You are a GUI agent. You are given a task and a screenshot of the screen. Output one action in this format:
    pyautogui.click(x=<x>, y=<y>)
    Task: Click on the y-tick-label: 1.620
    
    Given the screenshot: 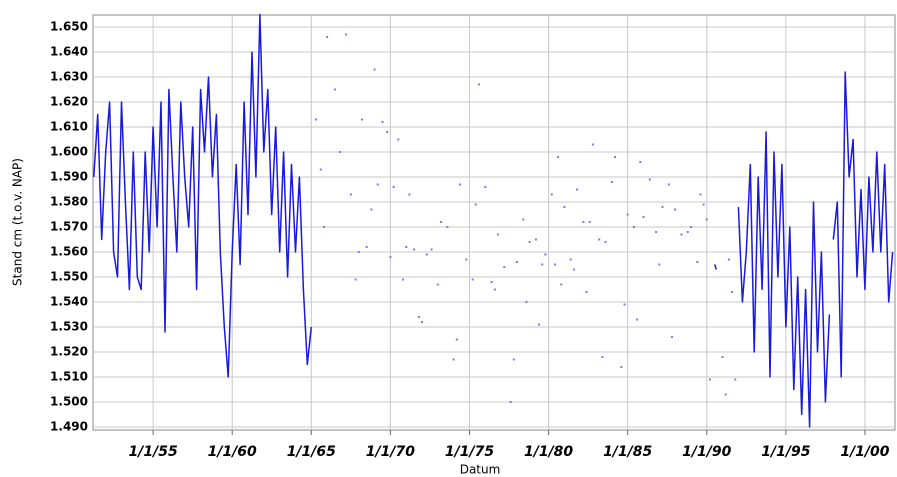 What is the action you would take?
    pyautogui.click(x=69, y=102)
    